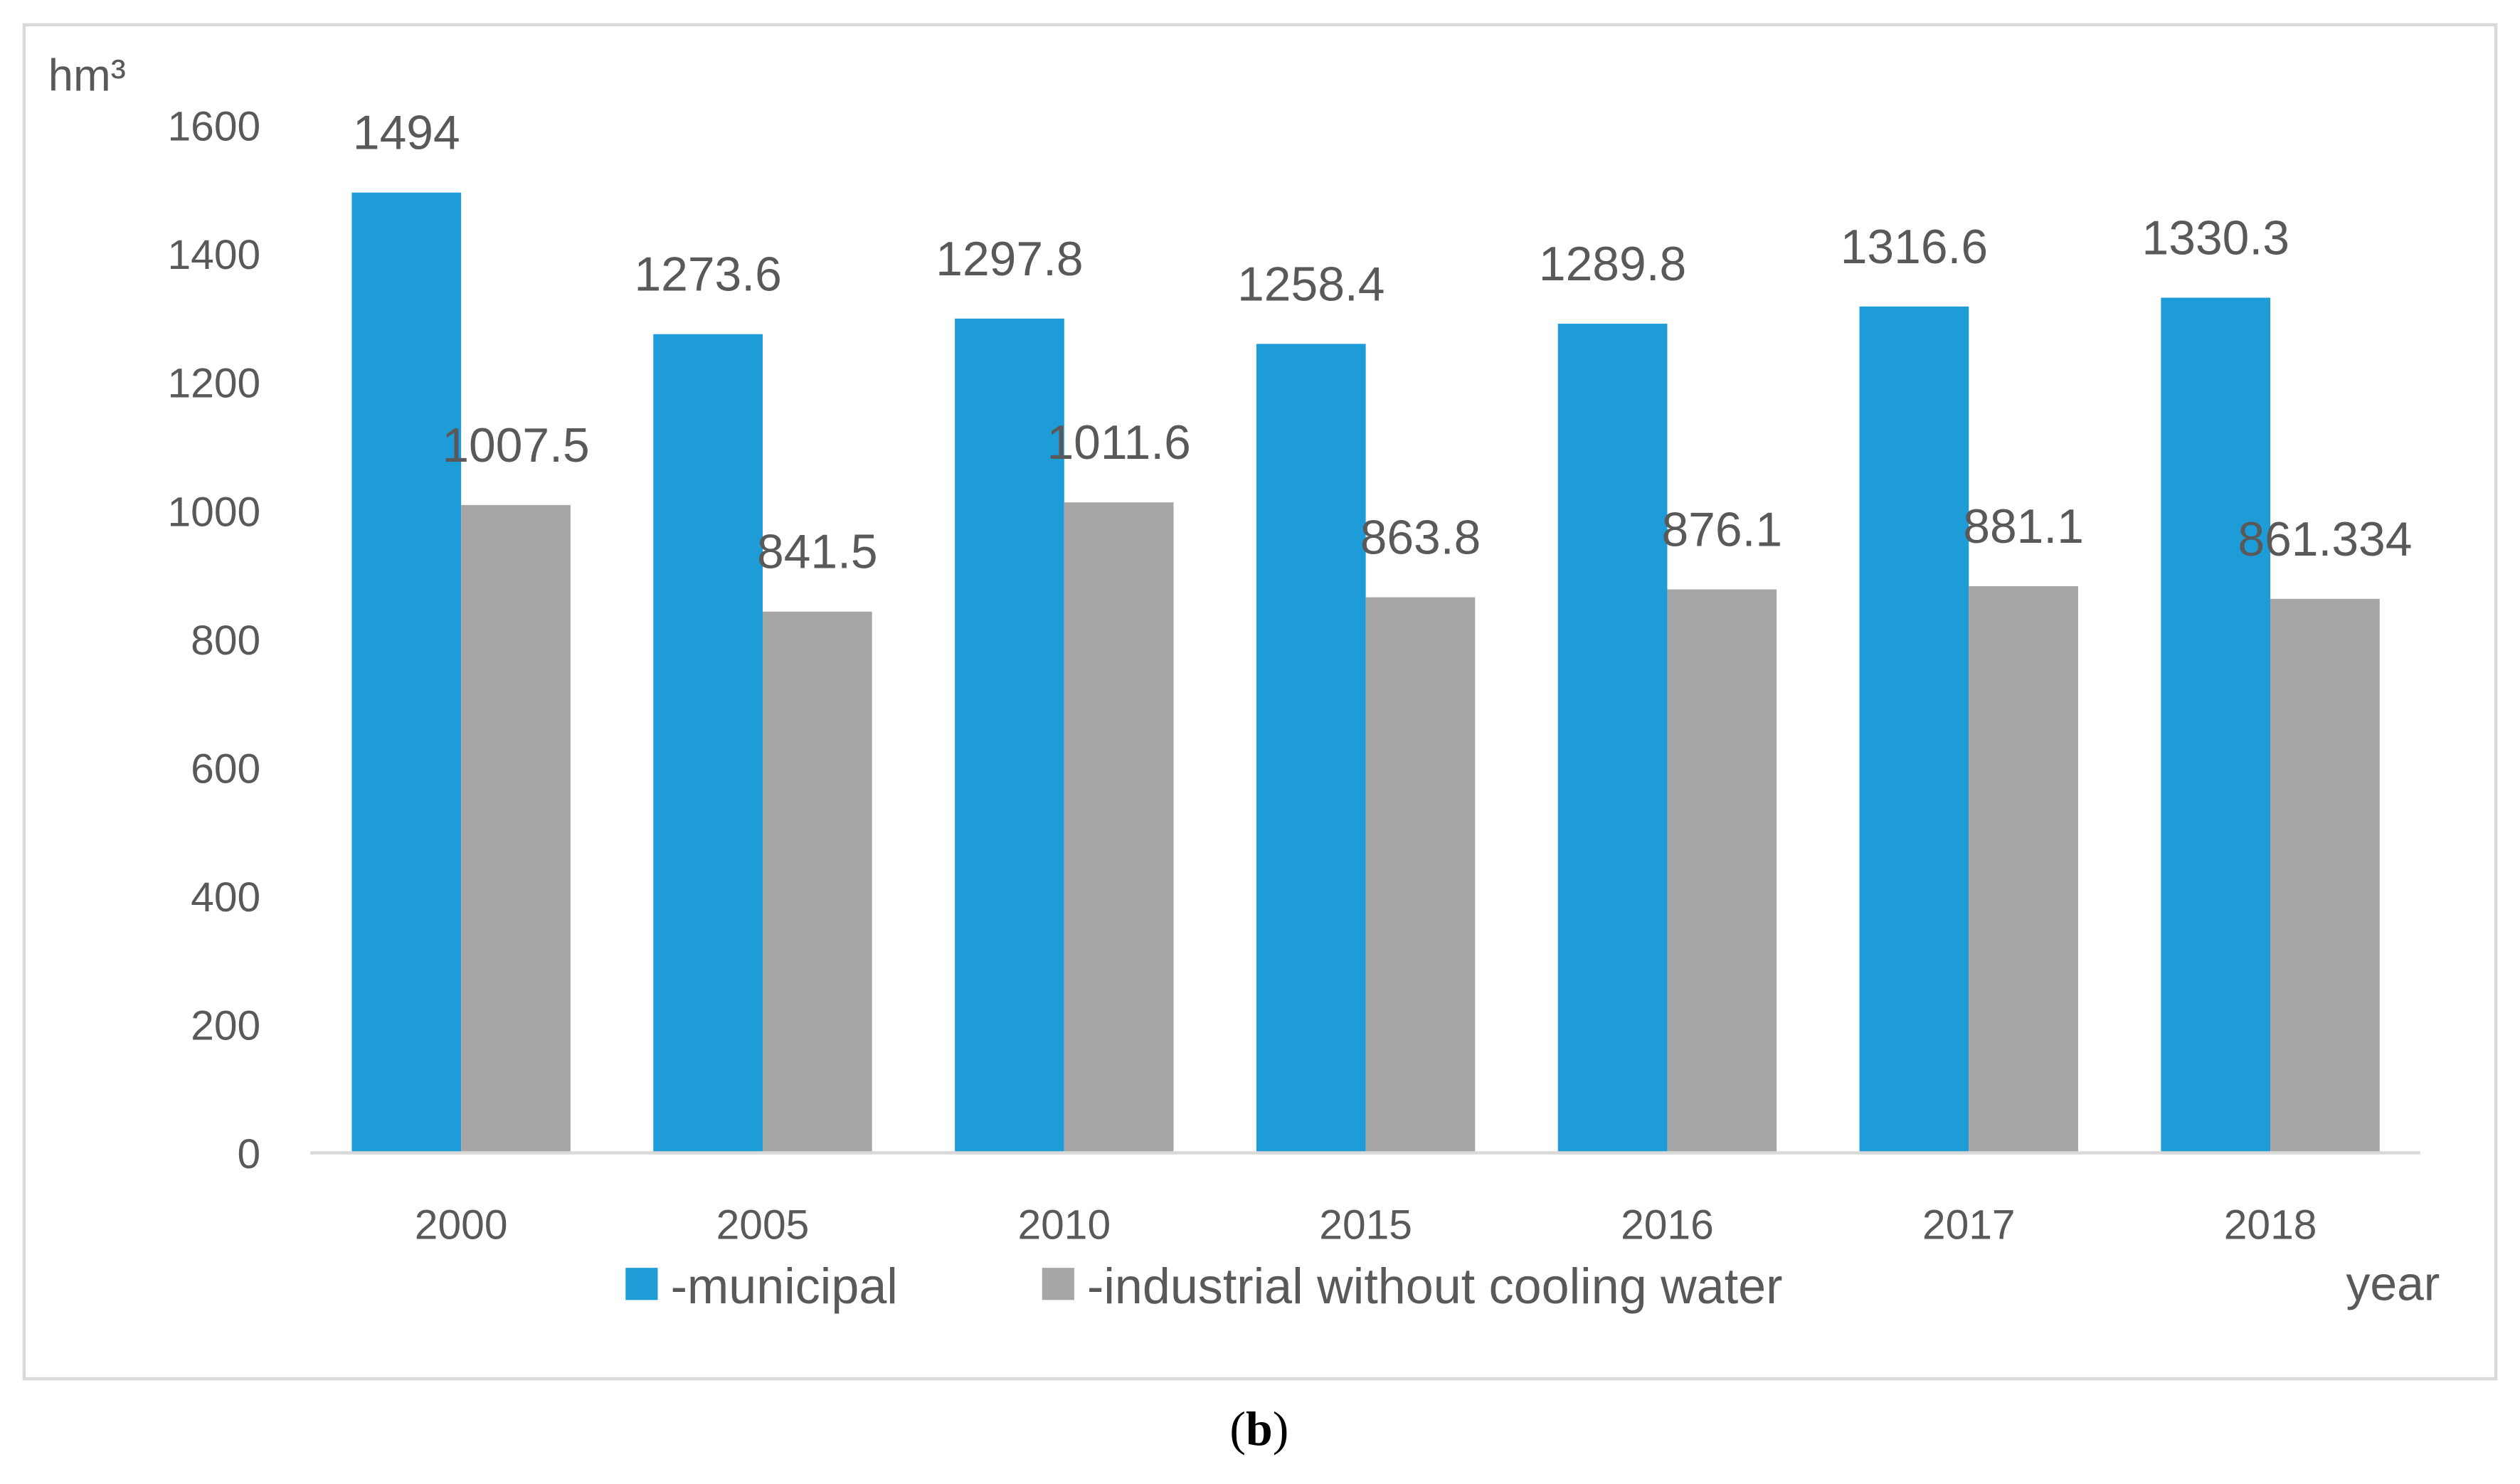 The width and height of the screenshot is (2520, 1484). What do you see at coordinates (1420, 538) in the screenshot?
I see `data-label: 863.8` at bounding box center [1420, 538].